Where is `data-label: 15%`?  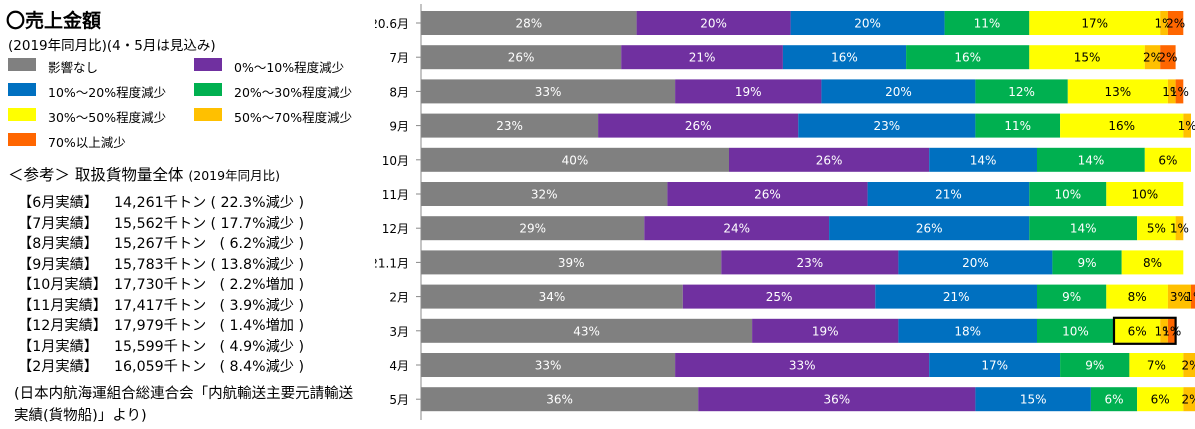
data-label: 15% is located at coordinates (1087, 58).